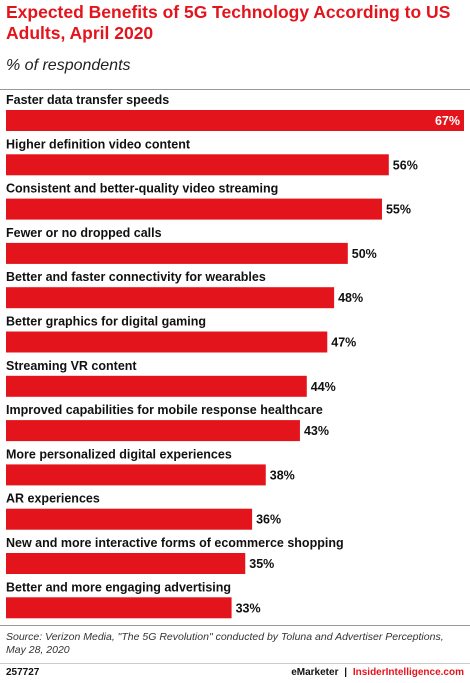  I want to click on category-label: AR experiences, so click(53, 499).